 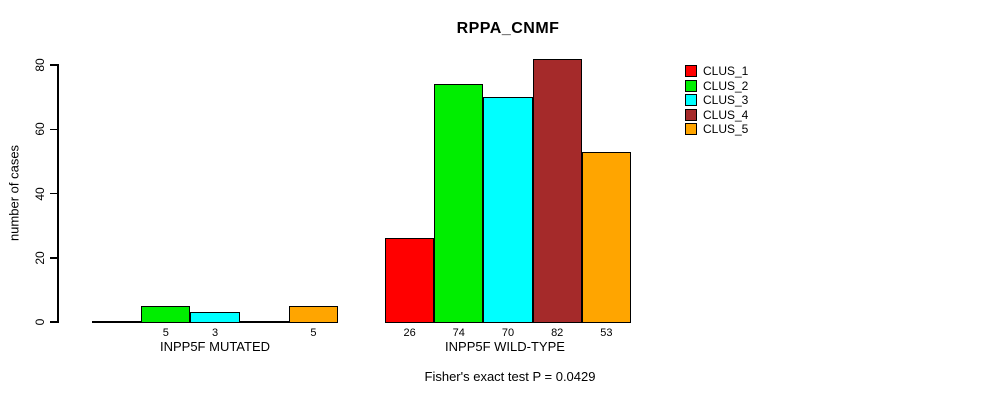 What do you see at coordinates (606, 333) in the screenshot?
I see `bar-value-label: 53` at bounding box center [606, 333].